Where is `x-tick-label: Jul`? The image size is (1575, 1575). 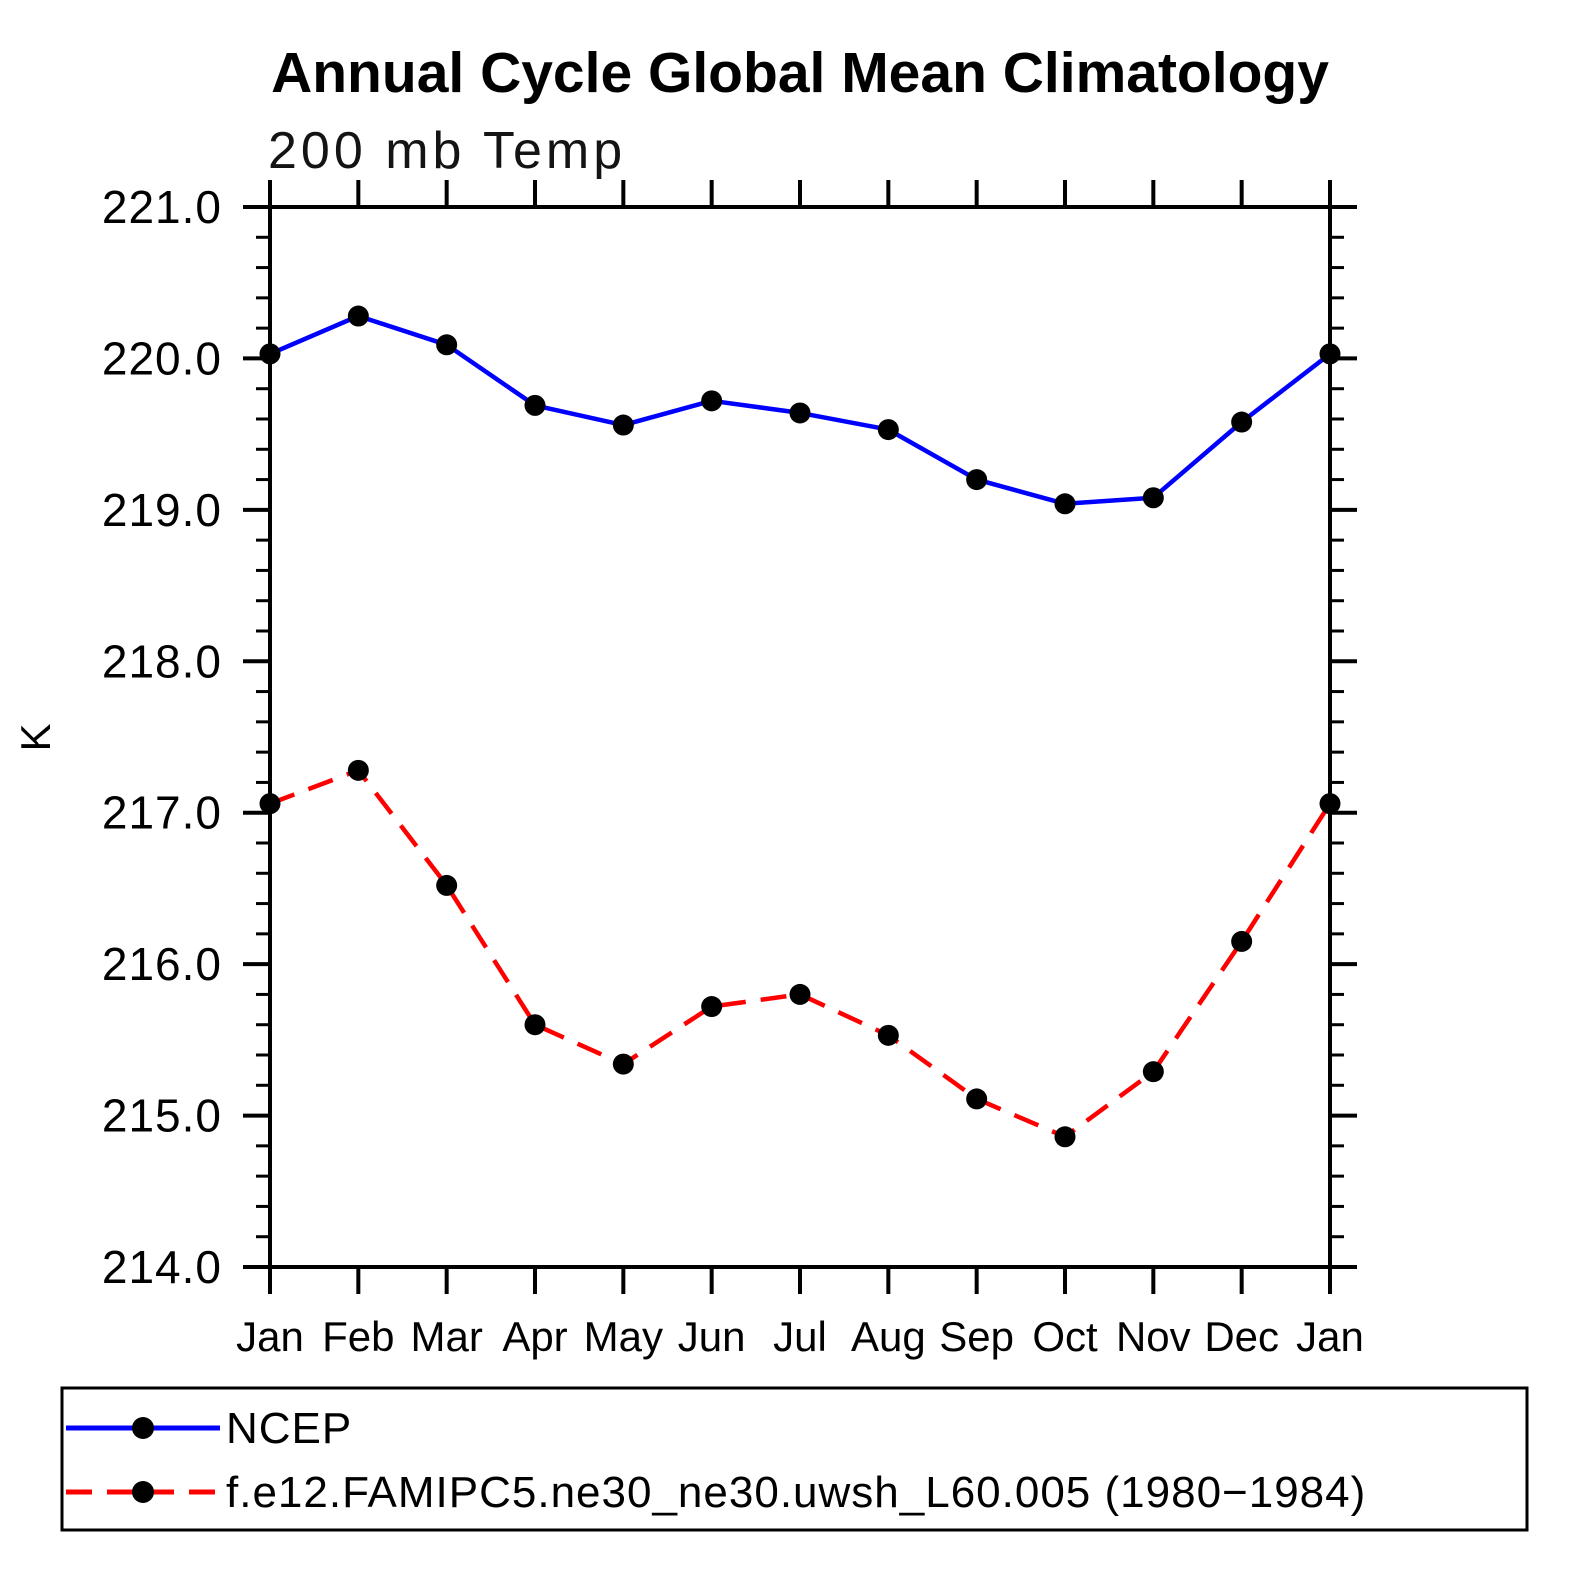
x-tick-label: Jul is located at coordinates (800, 1336).